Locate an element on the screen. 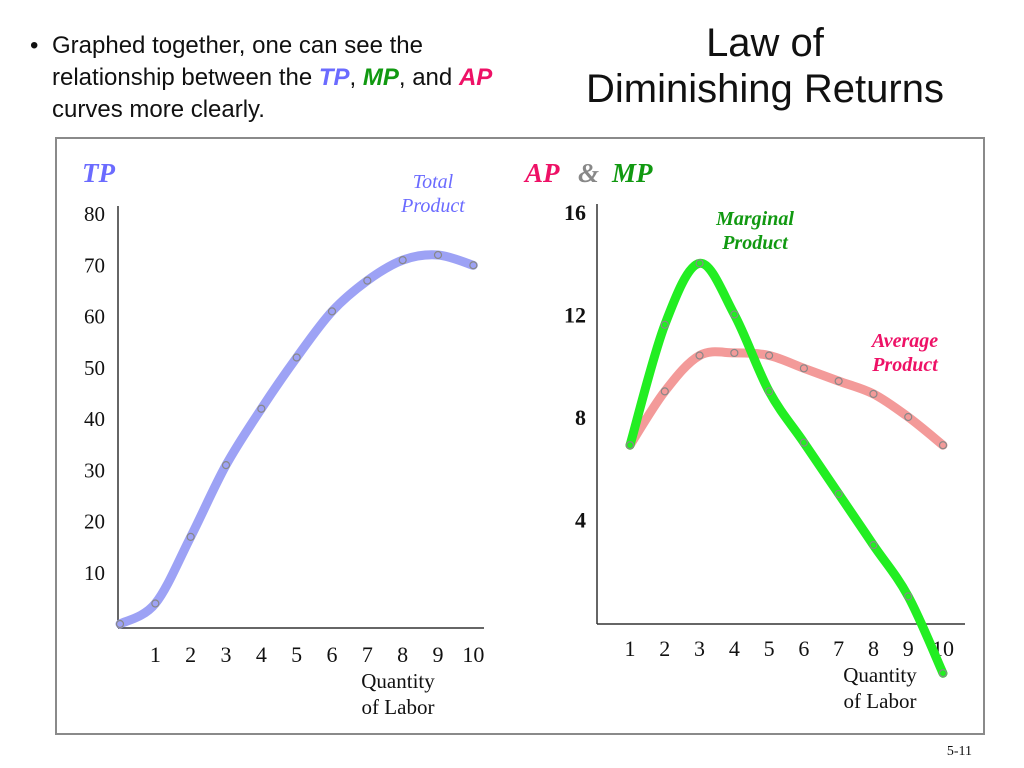  apmp-x-tick-label: 3 is located at coordinates (699, 648).